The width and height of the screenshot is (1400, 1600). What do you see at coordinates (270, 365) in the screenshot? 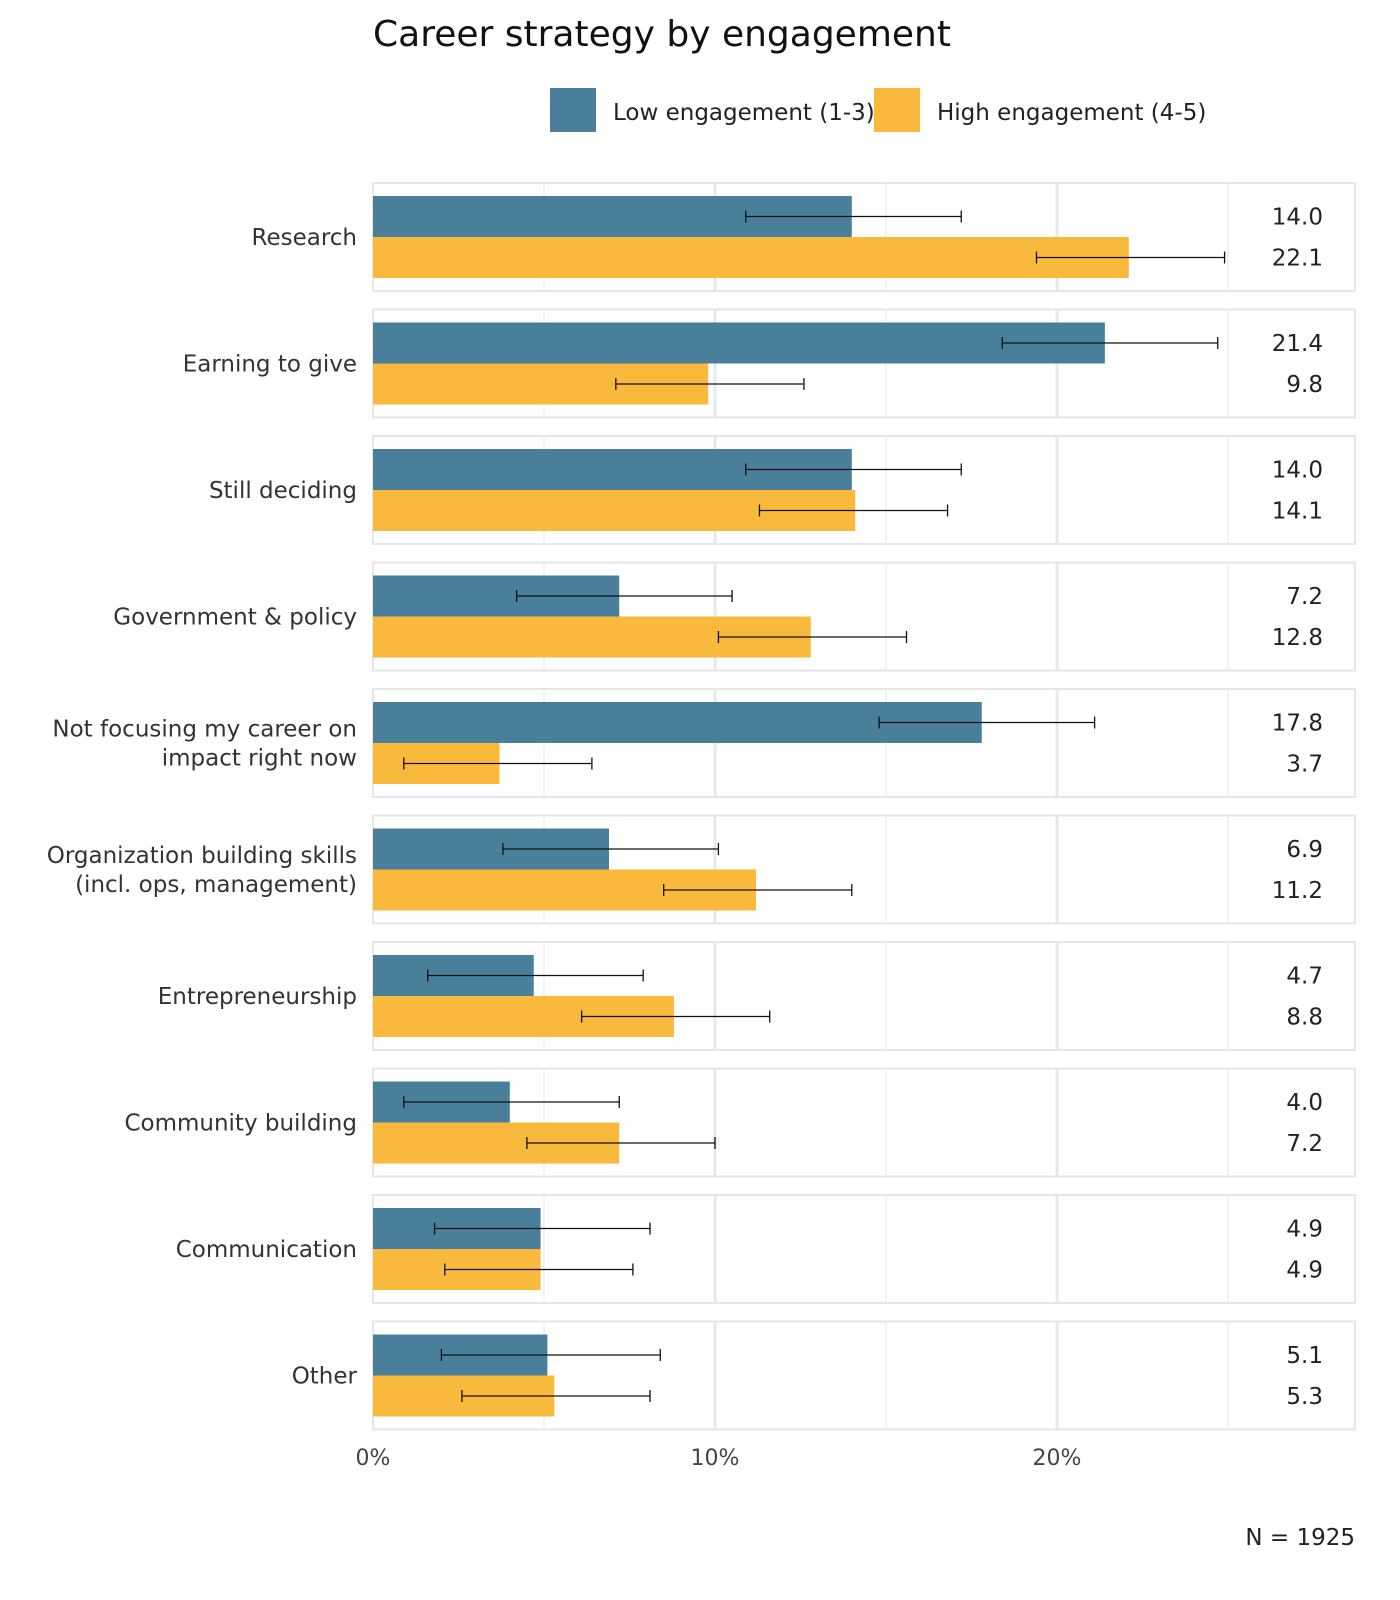
I see `category-label: Earning to give` at bounding box center [270, 365].